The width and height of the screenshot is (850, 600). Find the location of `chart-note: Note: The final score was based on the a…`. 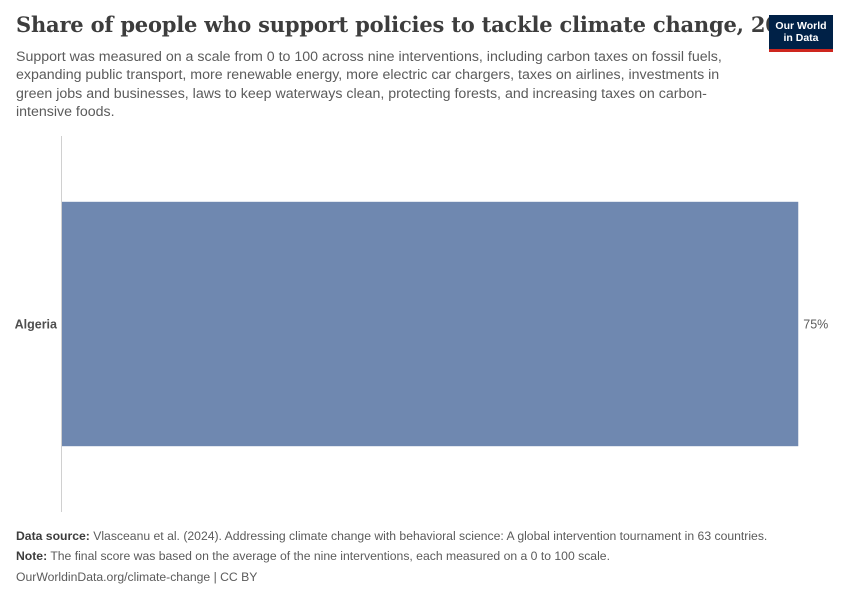

chart-note: Note: The final score was based on the a… is located at coordinates (313, 556).